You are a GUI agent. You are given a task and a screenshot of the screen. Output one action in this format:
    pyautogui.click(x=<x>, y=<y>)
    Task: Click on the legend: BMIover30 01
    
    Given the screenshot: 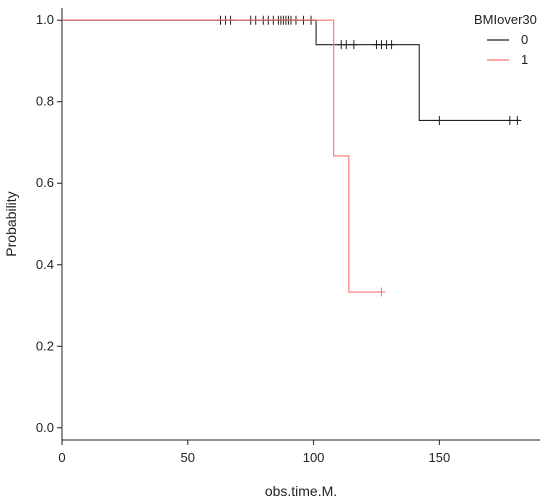 What is the action you would take?
    pyautogui.click(x=505, y=39)
    